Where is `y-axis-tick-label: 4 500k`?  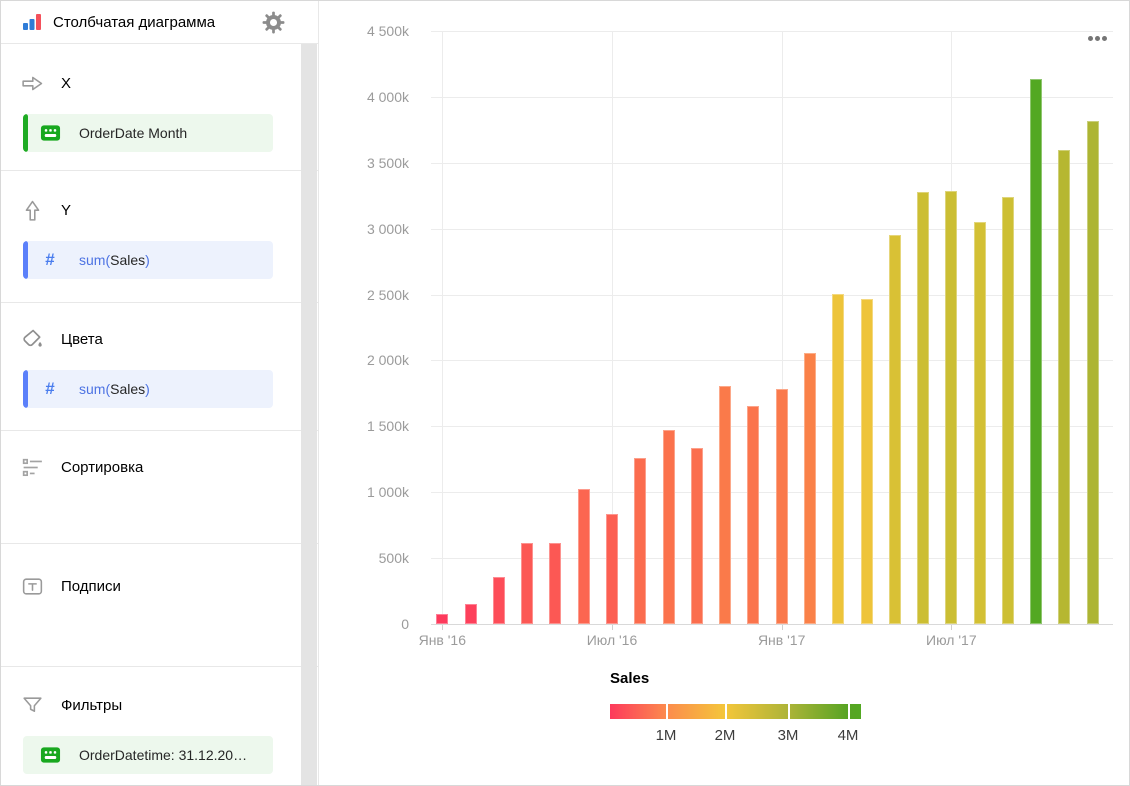 y-axis-tick-label: 4 500k is located at coordinates (387, 31).